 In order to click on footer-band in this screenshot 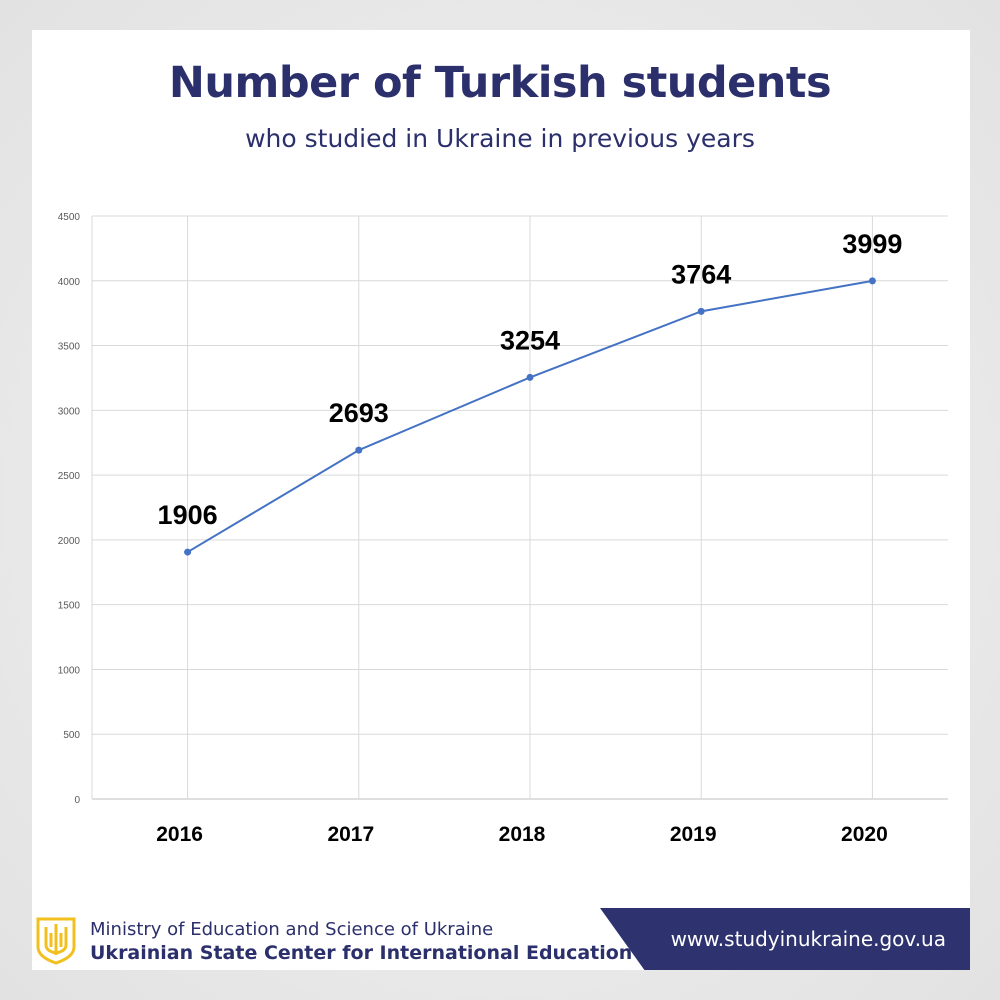, I will do `click(785, 939)`.